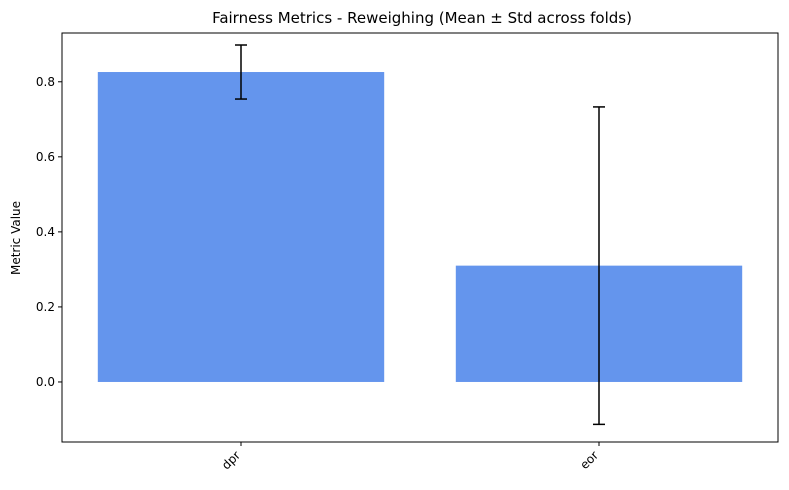 This screenshot has width=789, height=490. What do you see at coordinates (45, 157) in the screenshot?
I see `y-tick-label: 0.6` at bounding box center [45, 157].